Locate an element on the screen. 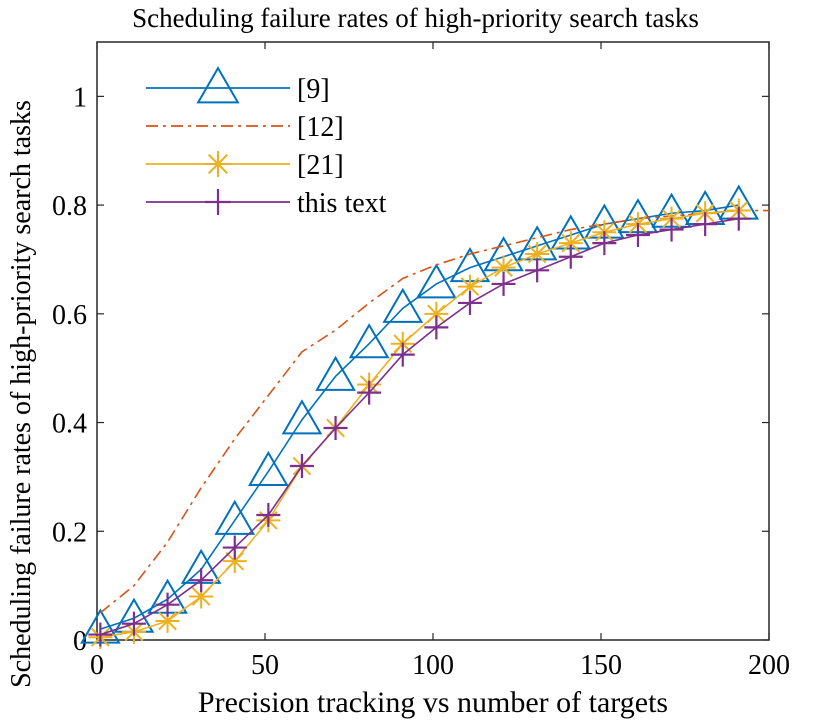 This screenshot has height=728, width=831. y-tick-label: 1 is located at coordinates (80, 97).